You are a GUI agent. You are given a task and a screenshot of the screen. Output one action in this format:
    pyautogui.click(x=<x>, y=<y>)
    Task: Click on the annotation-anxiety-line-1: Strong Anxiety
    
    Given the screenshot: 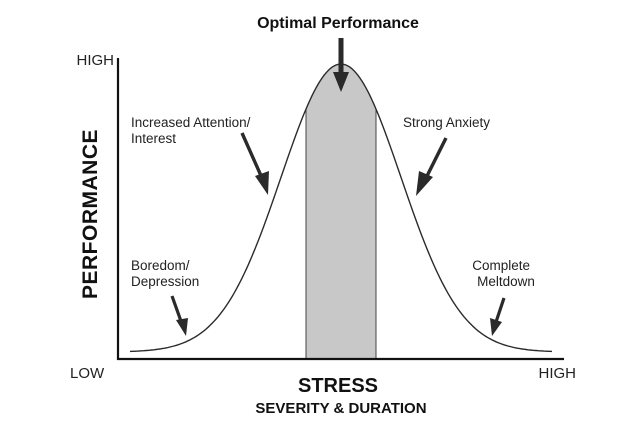 What is the action you would take?
    pyautogui.click(x=446, y=122)
    